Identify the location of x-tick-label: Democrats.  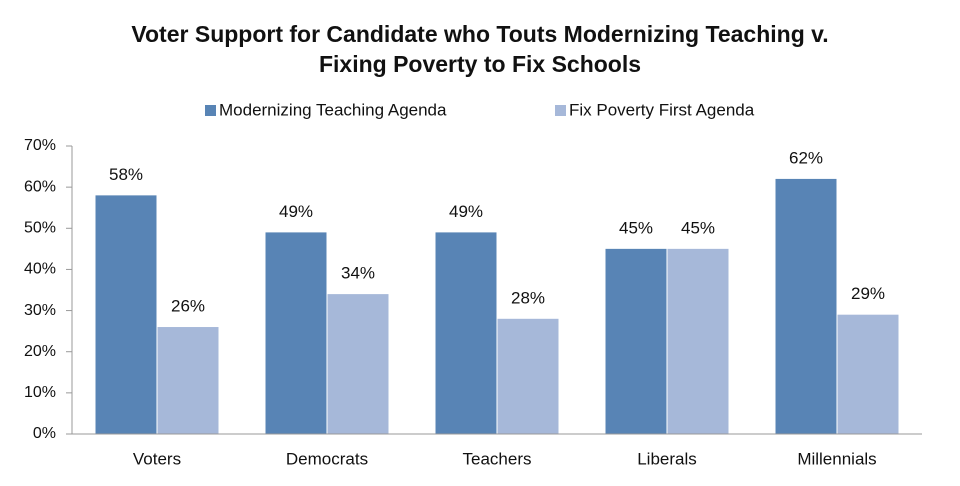
(327, 458).